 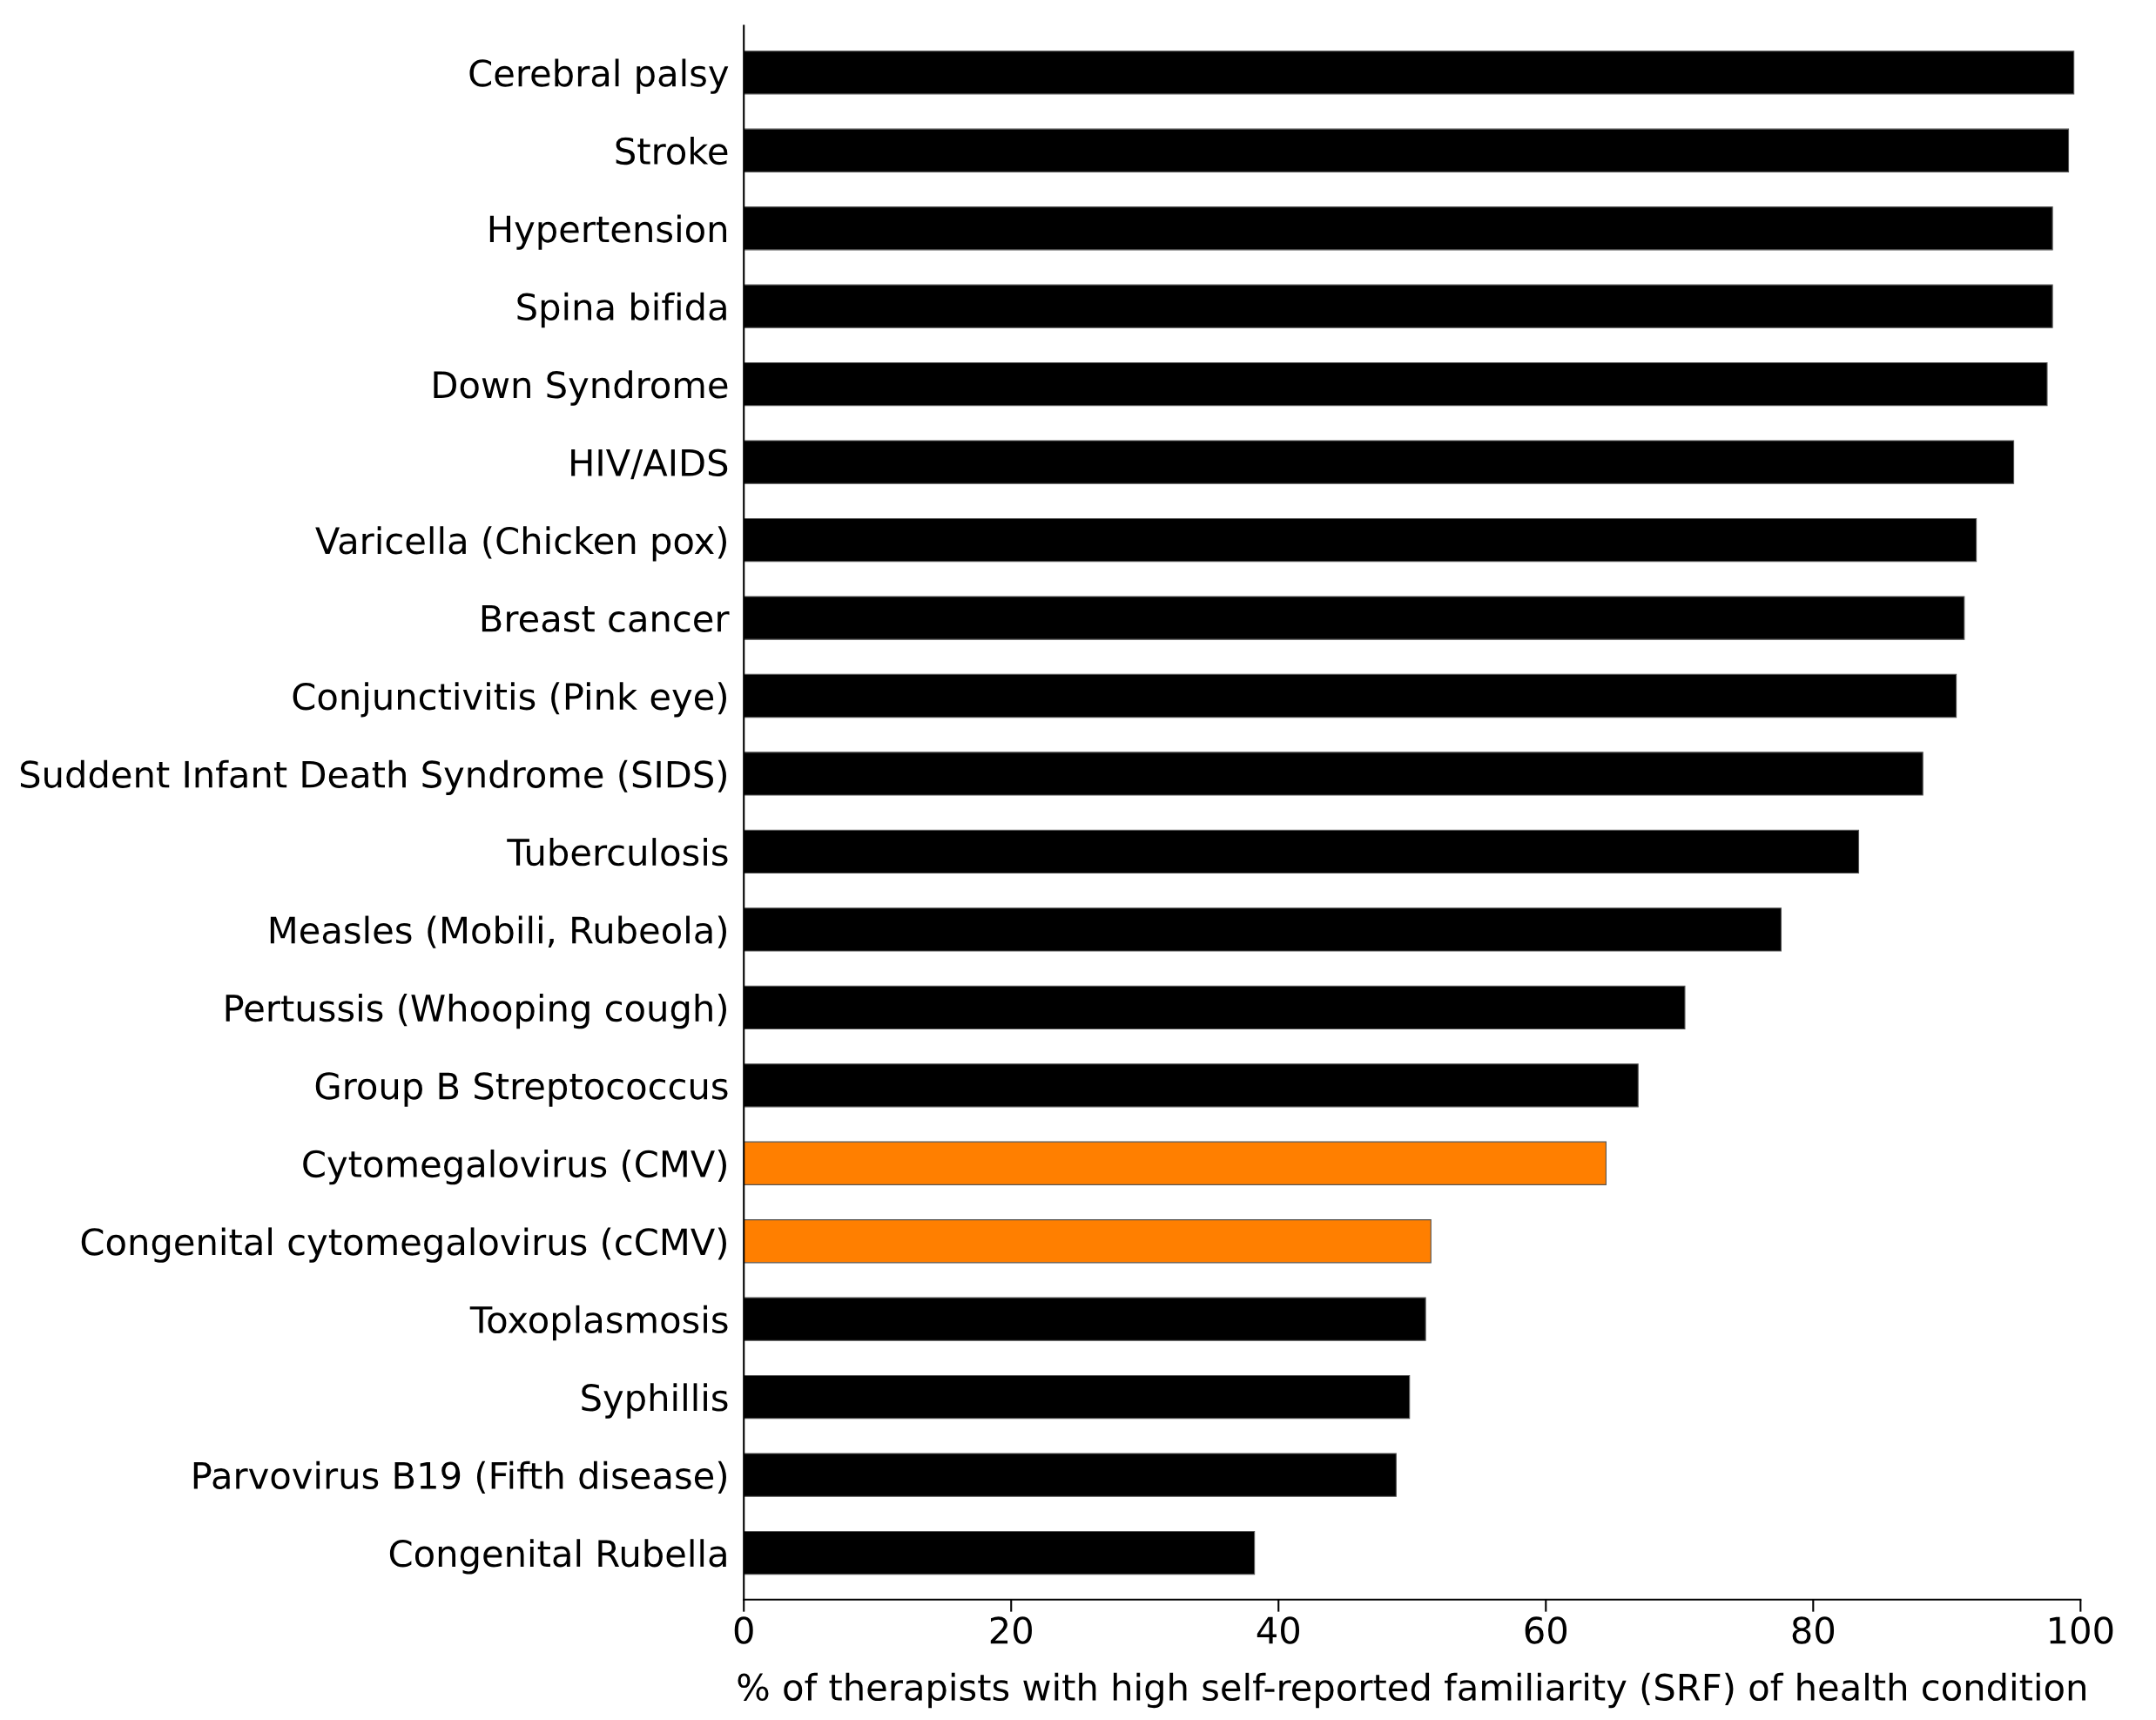 What do you see at coordinates (520, 544) in the screenshot?
I see `y-tick-label: Varicella (Chicken pox)` at bounding box center [520, 544].